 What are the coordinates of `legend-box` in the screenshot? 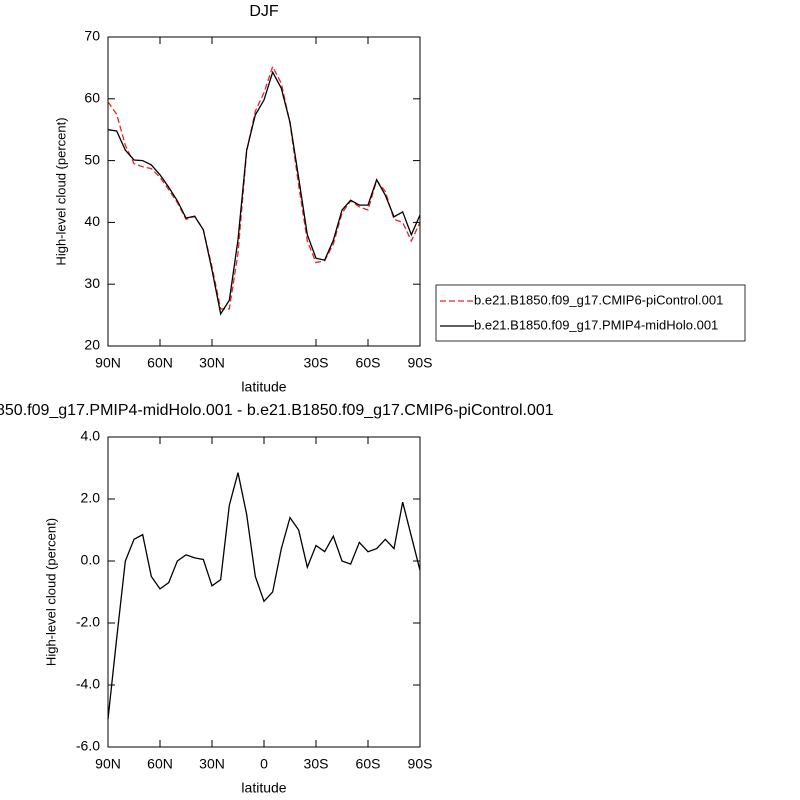 It's located at (590, 313).